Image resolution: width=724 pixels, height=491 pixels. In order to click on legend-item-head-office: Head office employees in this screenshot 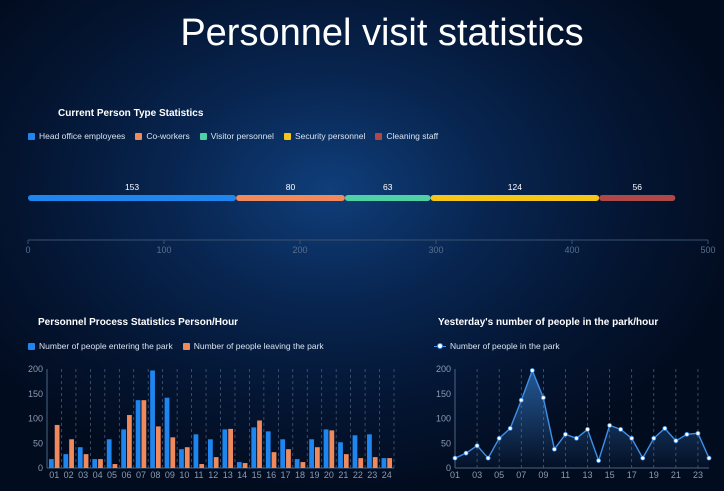, I will do `click(76, 136)`.